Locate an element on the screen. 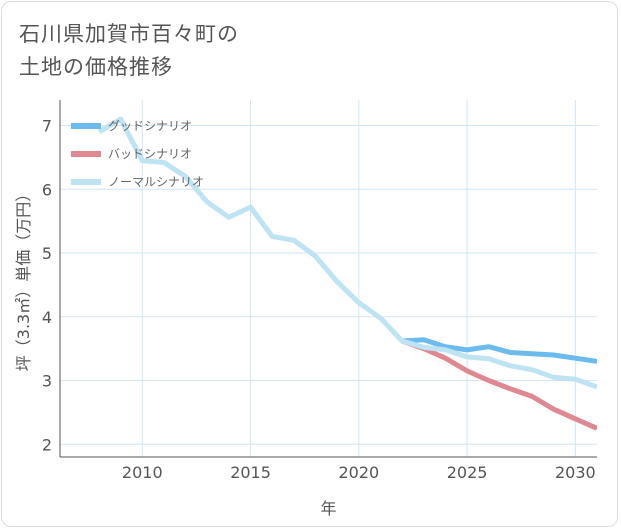  chart-title-line-1: 石川県加賀市百々町の is located at coordinates (129, 34).